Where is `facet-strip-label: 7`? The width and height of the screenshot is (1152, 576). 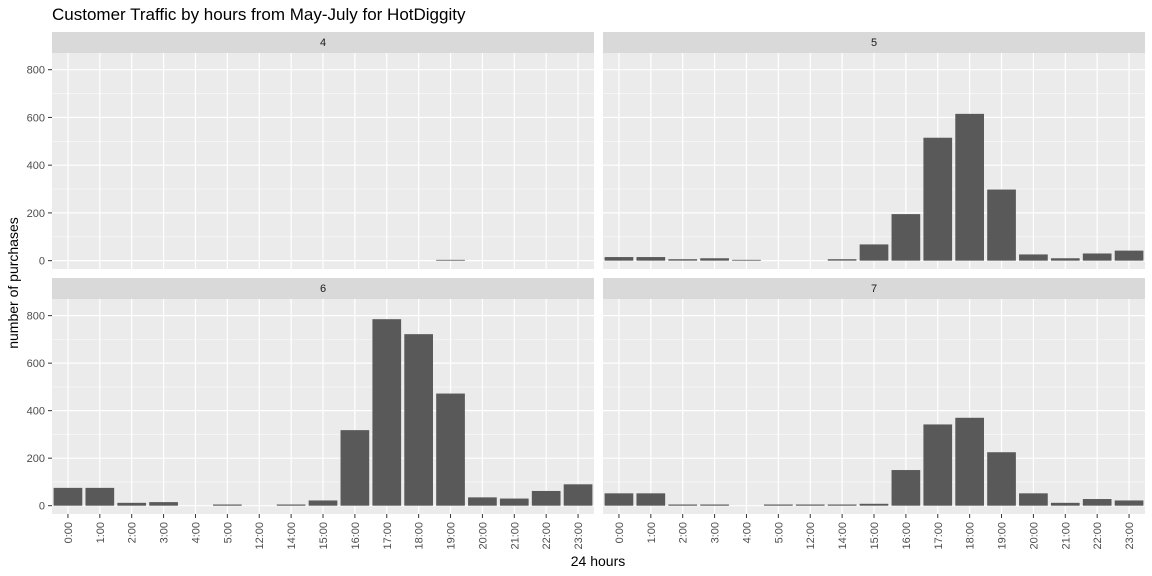 facet-strip-label: 7 is located at coordinates (874, 289).